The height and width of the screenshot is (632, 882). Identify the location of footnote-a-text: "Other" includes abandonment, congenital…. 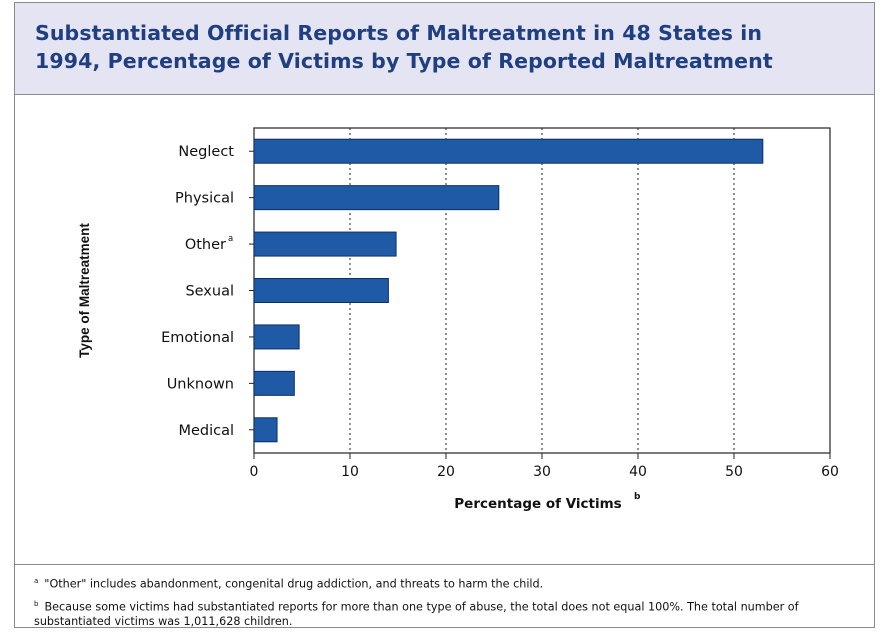
(294, 584).